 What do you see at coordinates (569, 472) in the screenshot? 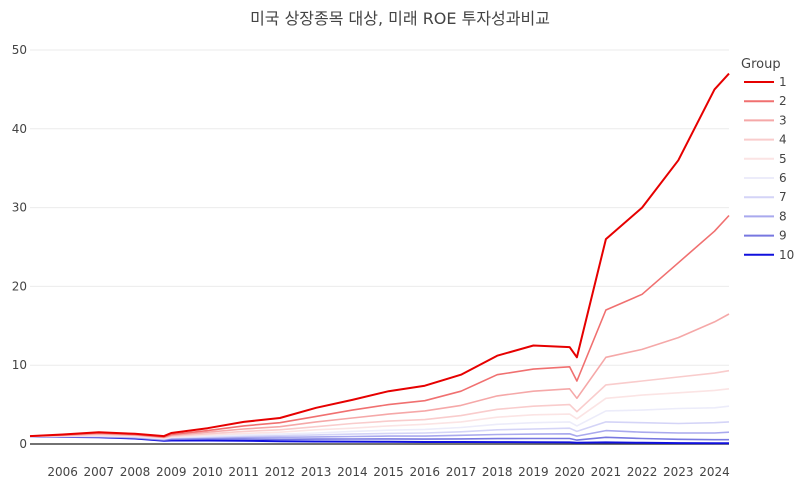
I see `x-tick-label: 2020` at bounding box center [569, 472].